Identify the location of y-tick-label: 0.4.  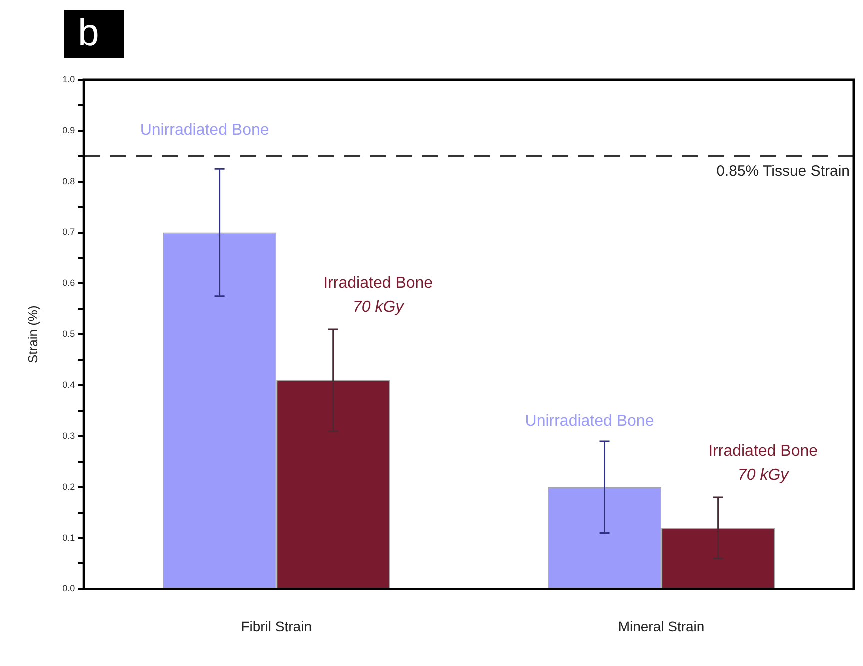
(69, 385).